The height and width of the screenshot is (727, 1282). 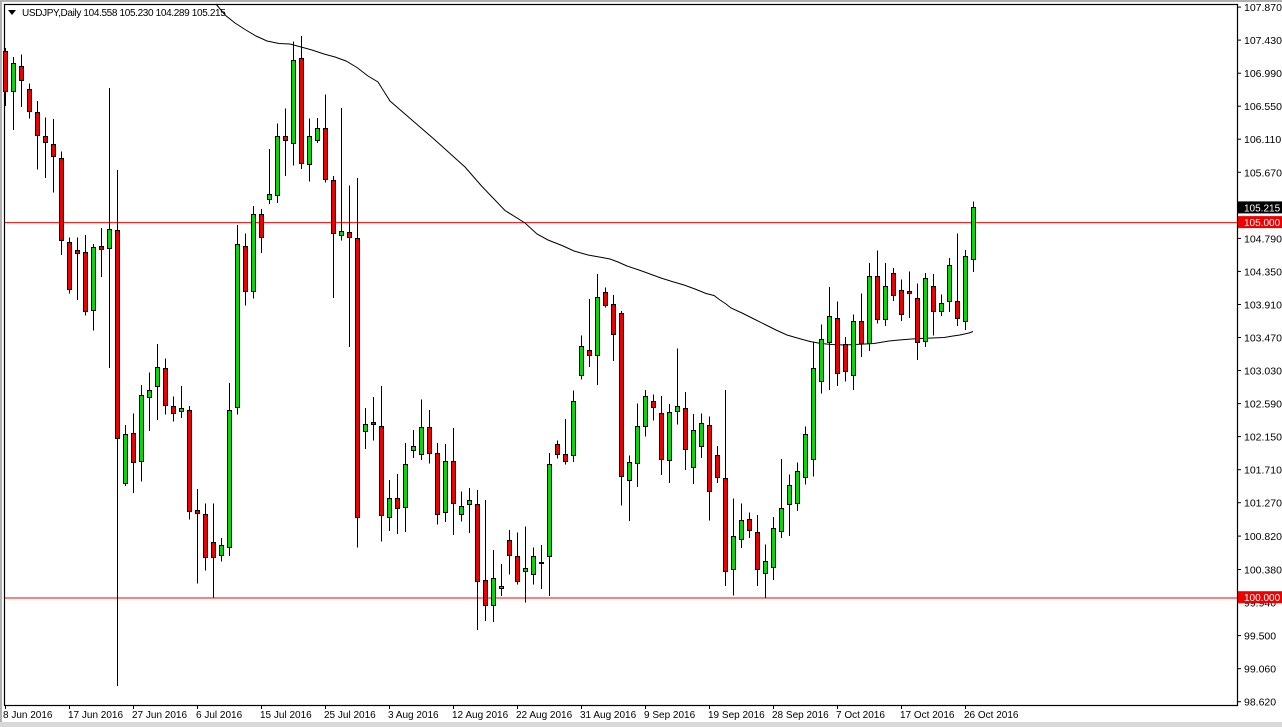 I want to click on svg-text: 100.380, so click(x=1263, y=571).